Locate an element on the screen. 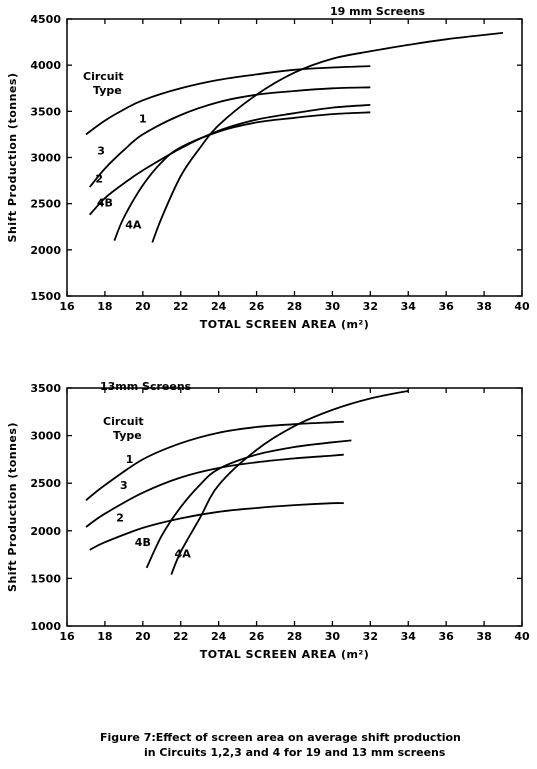 This screenshot has width=537, height=769. chart-13mm-xtick-label: 20 is located at coordinates (143, 636).